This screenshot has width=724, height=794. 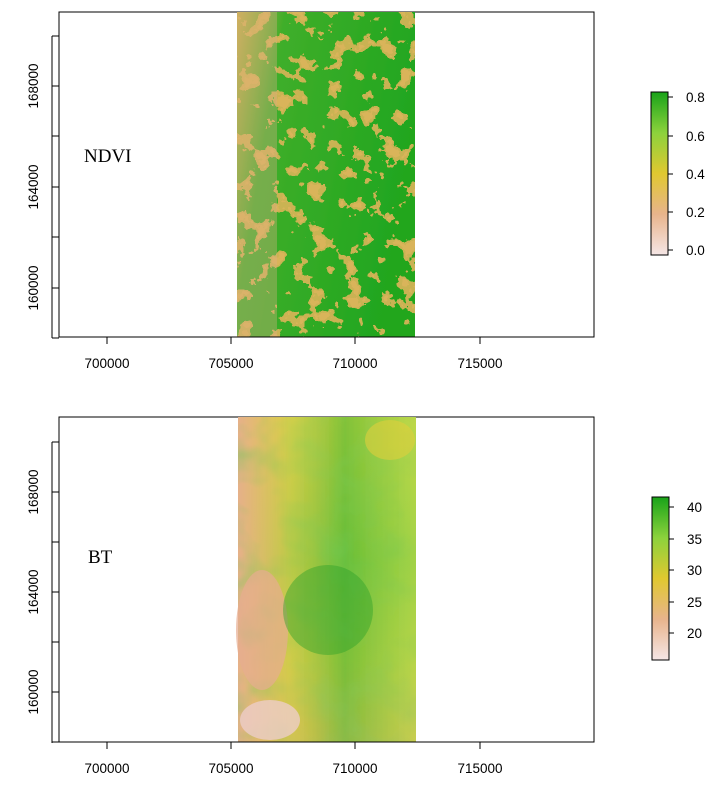 What do you see at coordinates (695, 212) in the screenshot?
I see `legend-tick-label: 0.2` at bounding box center [695, 212].